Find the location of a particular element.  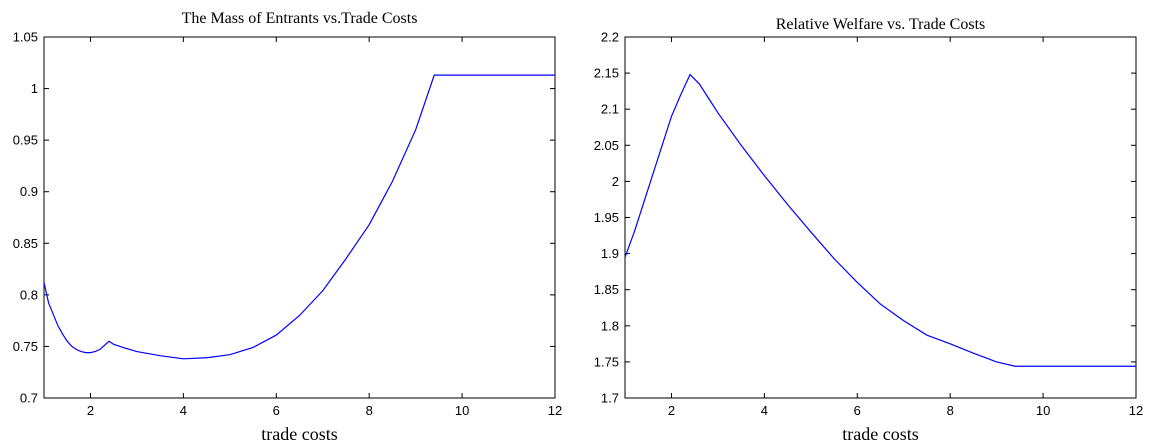

left-chart-y-tick-label: 0.8 is located at coordinates (29, 294).